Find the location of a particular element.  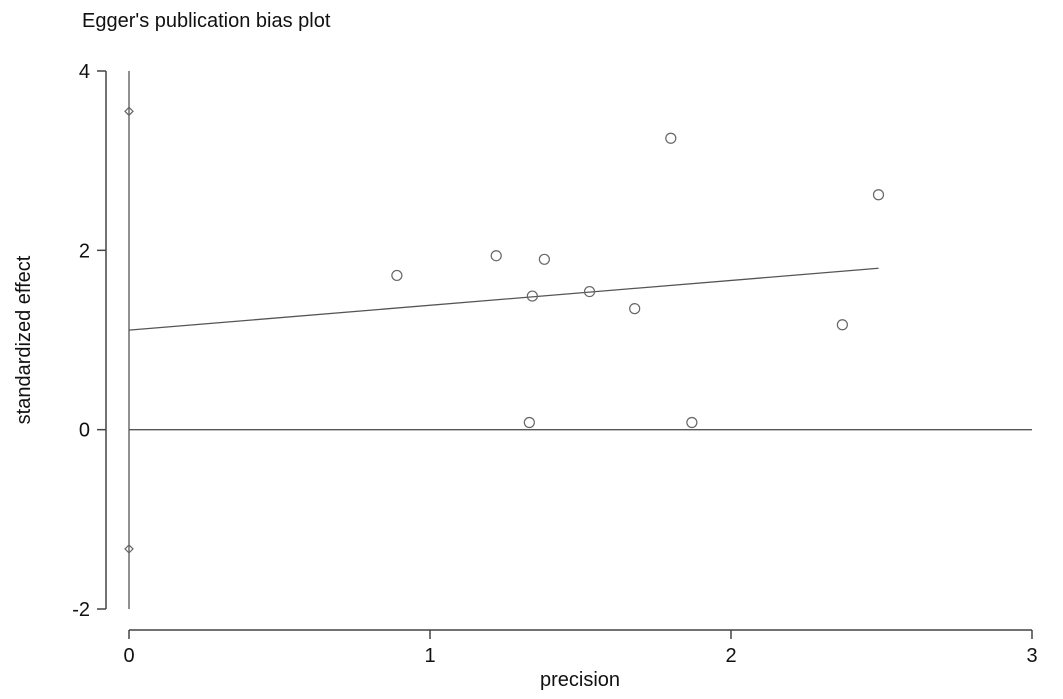

y-tick-label: 0 is located at coordinates (84, 431).